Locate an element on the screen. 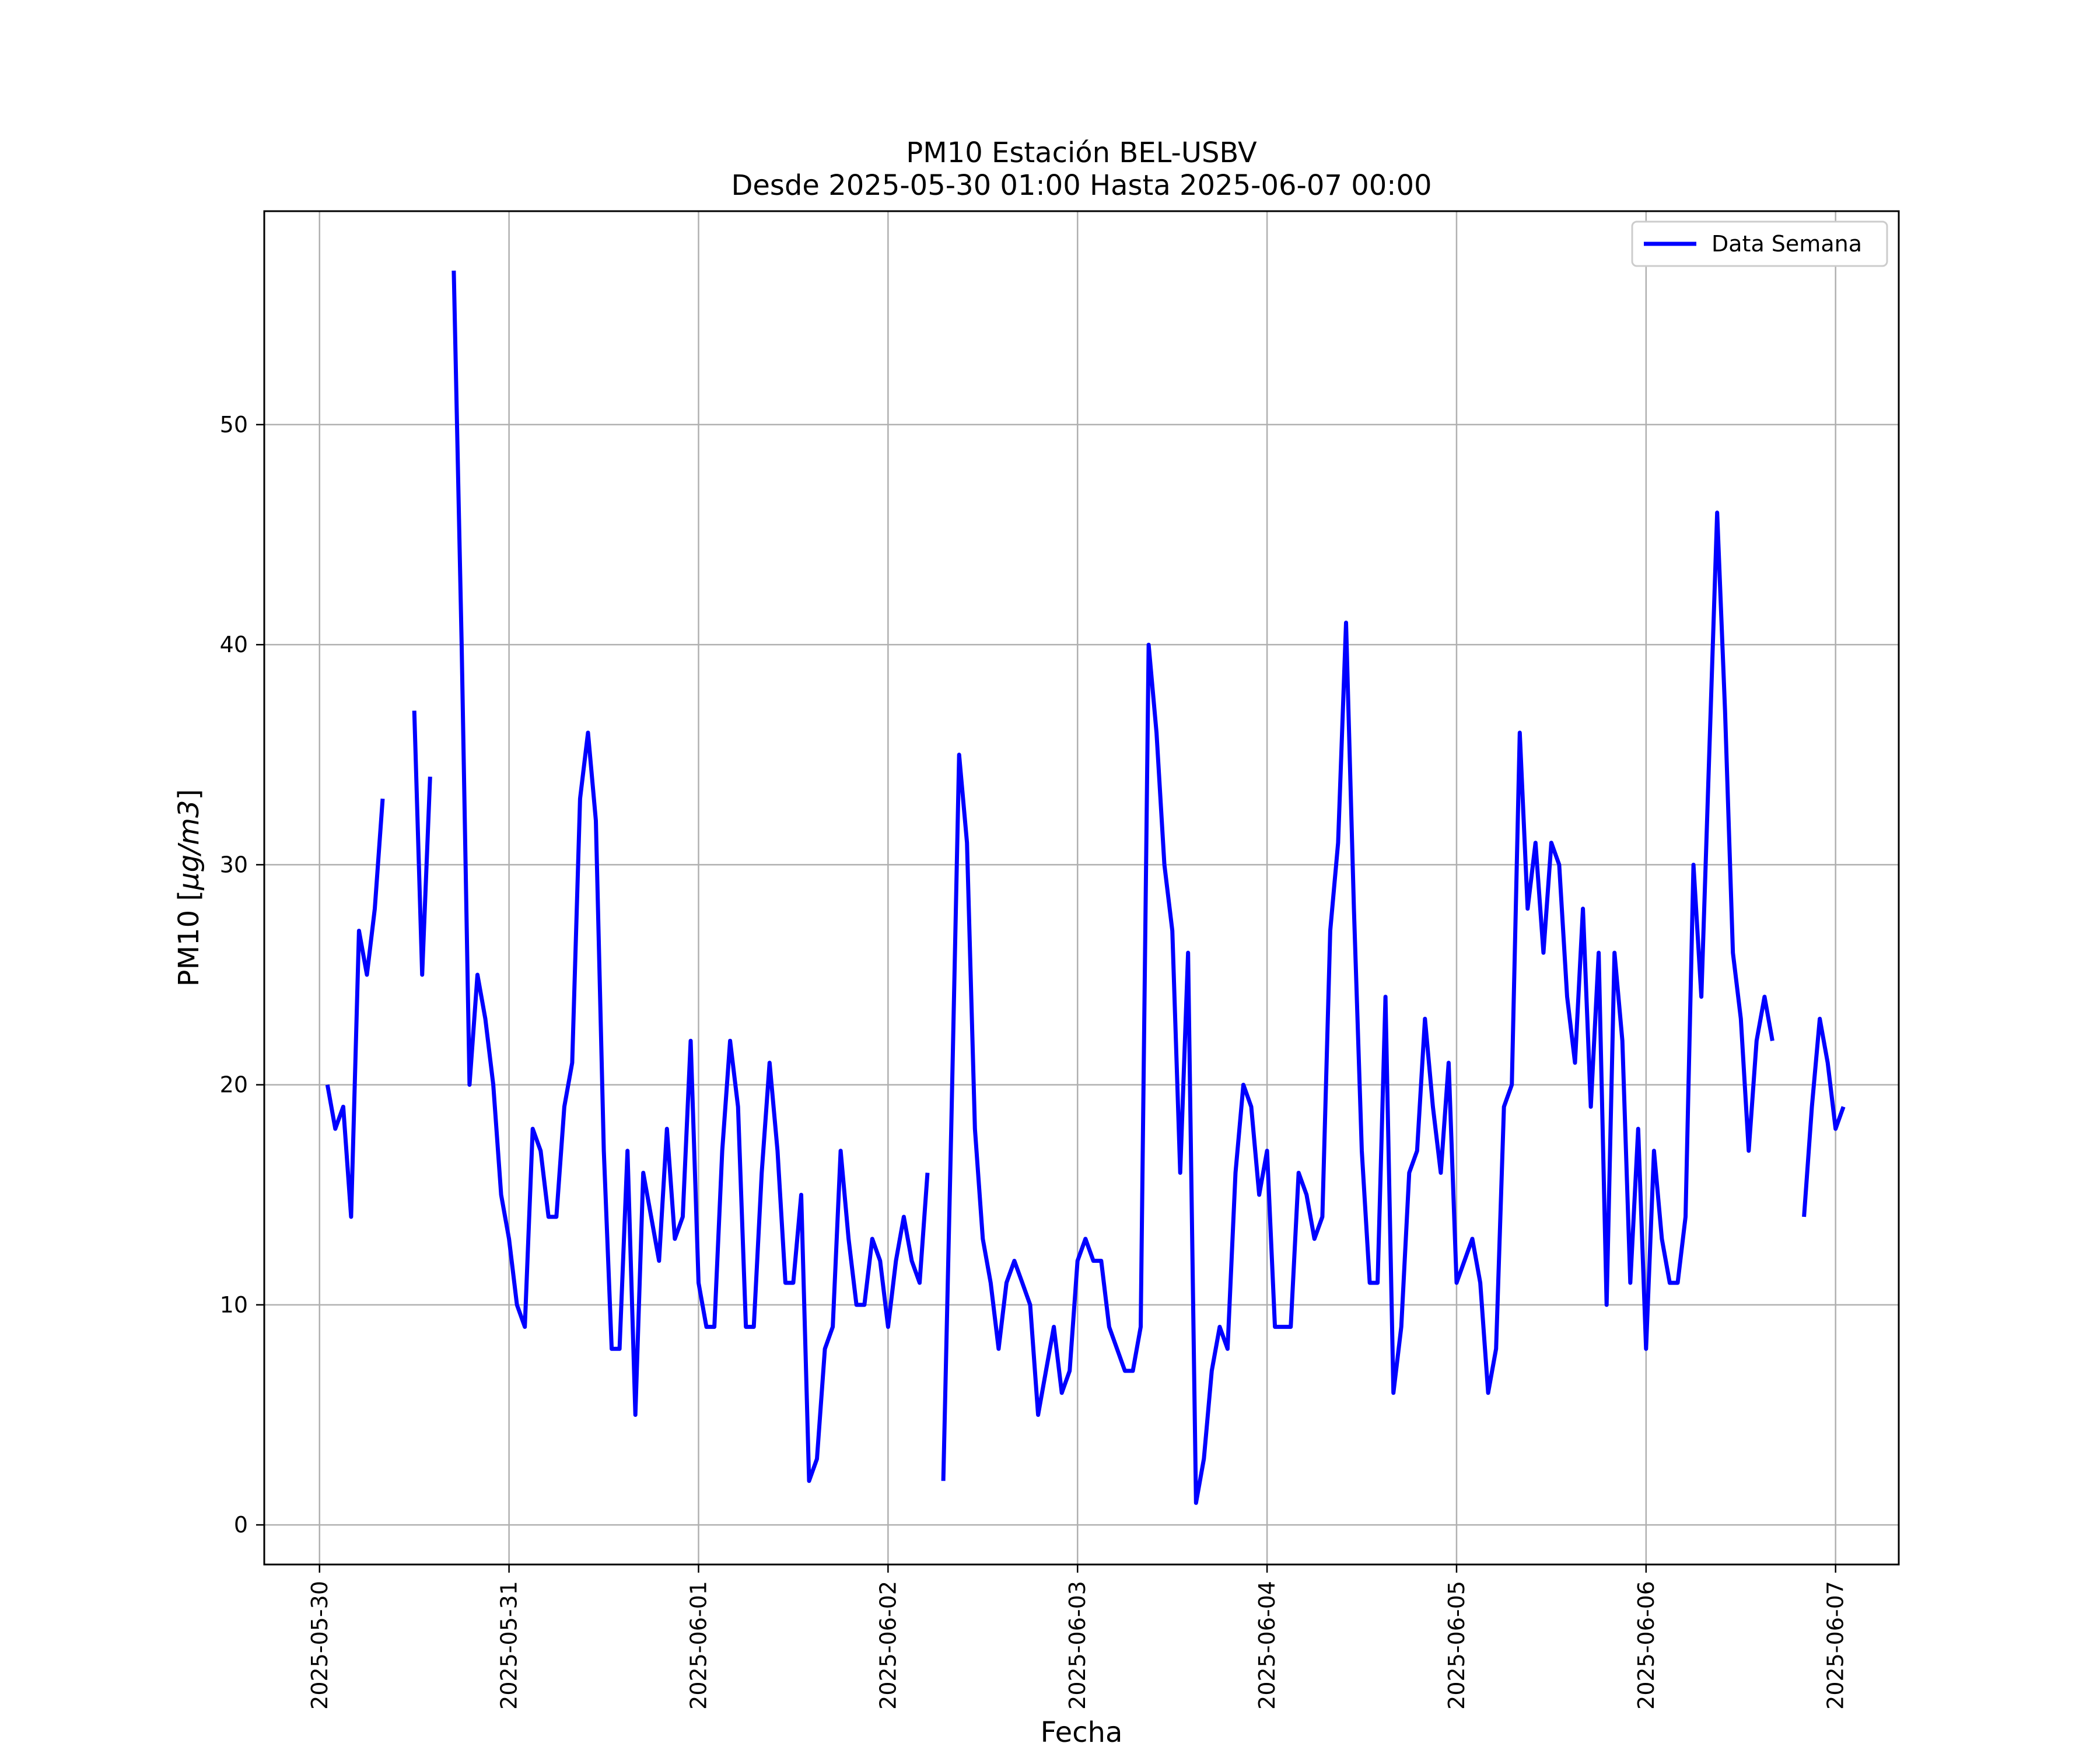  x-tick-label: 2025-05-30 is located at coordinates (319, 1645).